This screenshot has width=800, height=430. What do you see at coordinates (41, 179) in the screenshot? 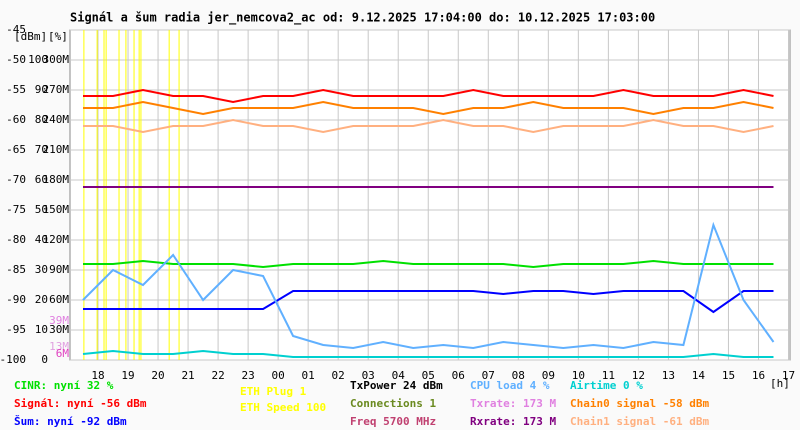
I see `y2-tick-label: 60` at bounding box center [41, 179].